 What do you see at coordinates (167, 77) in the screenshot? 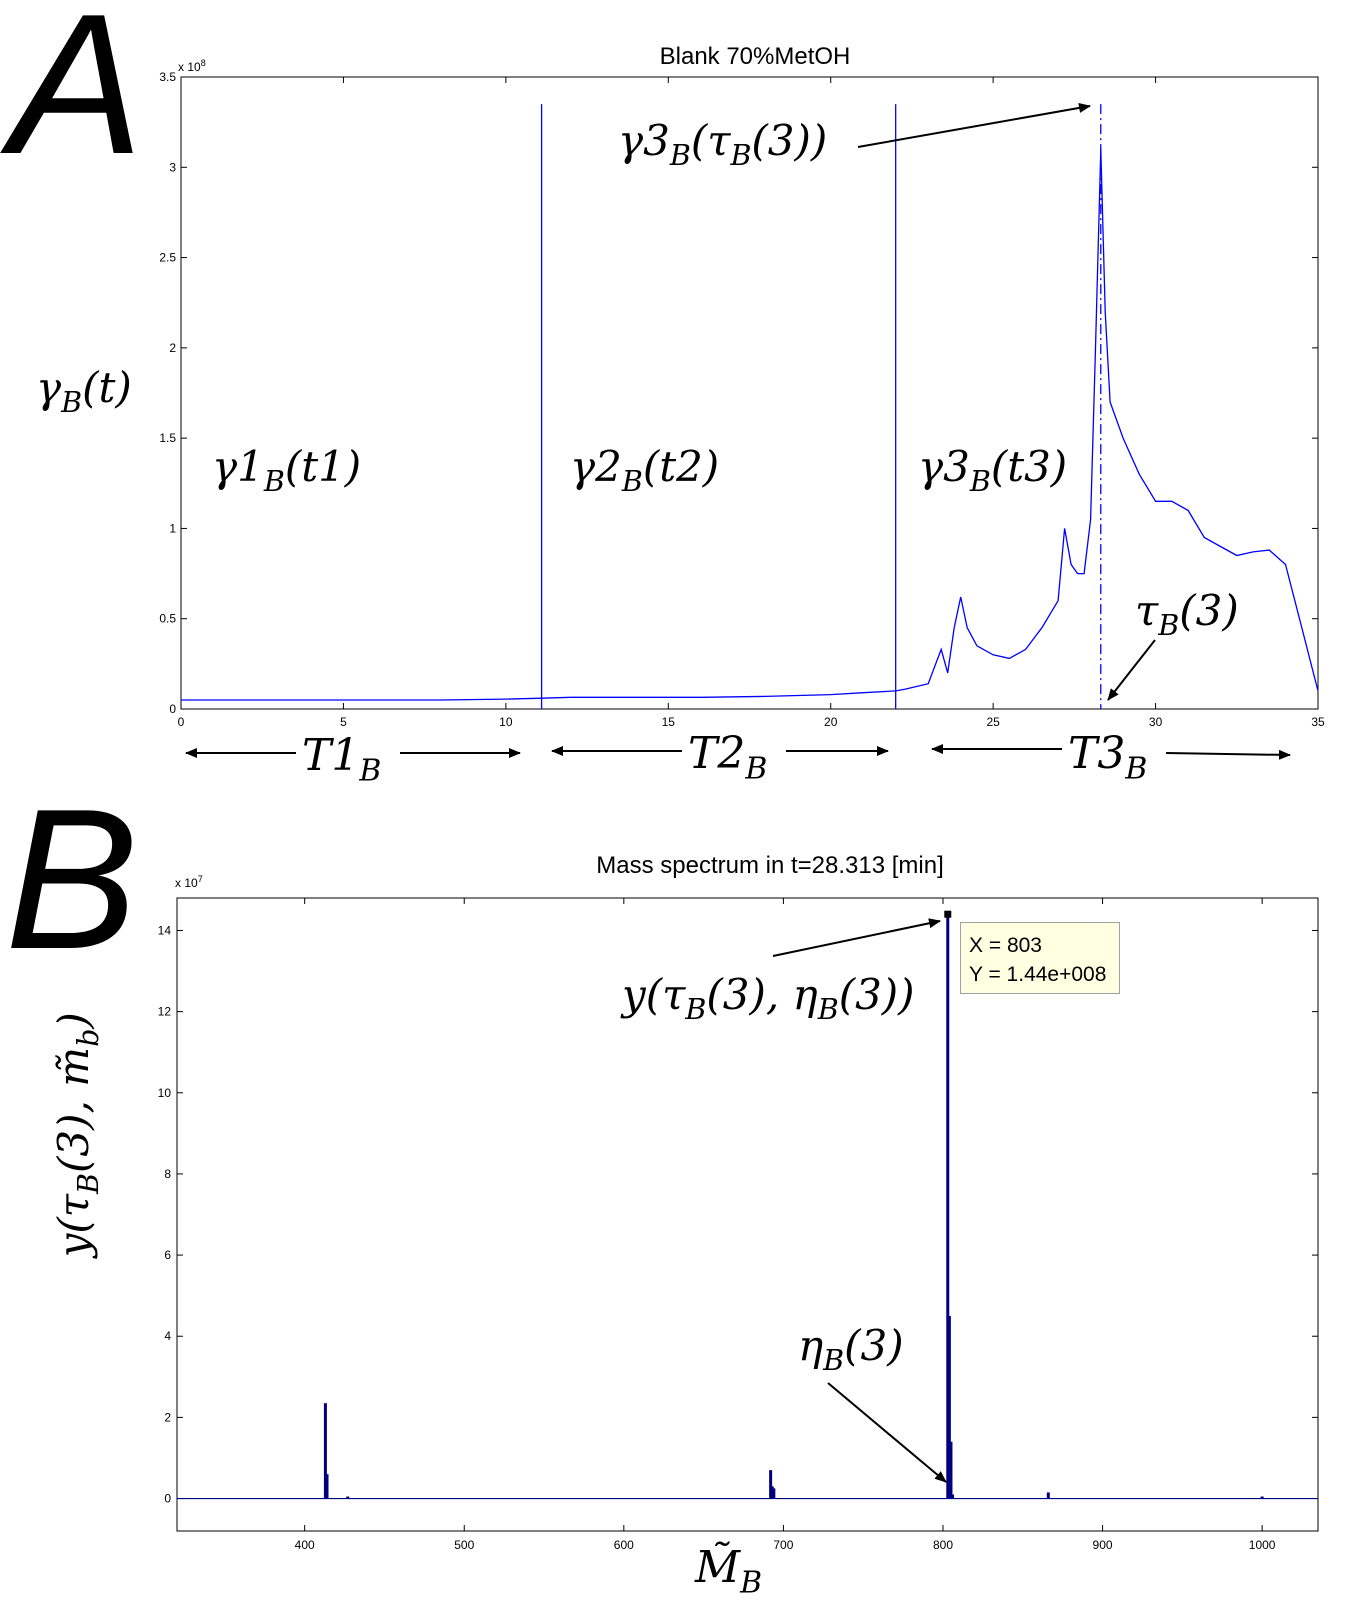
I see `chart-a-ytick-label: 3.5` at bounding box center [167, 77].